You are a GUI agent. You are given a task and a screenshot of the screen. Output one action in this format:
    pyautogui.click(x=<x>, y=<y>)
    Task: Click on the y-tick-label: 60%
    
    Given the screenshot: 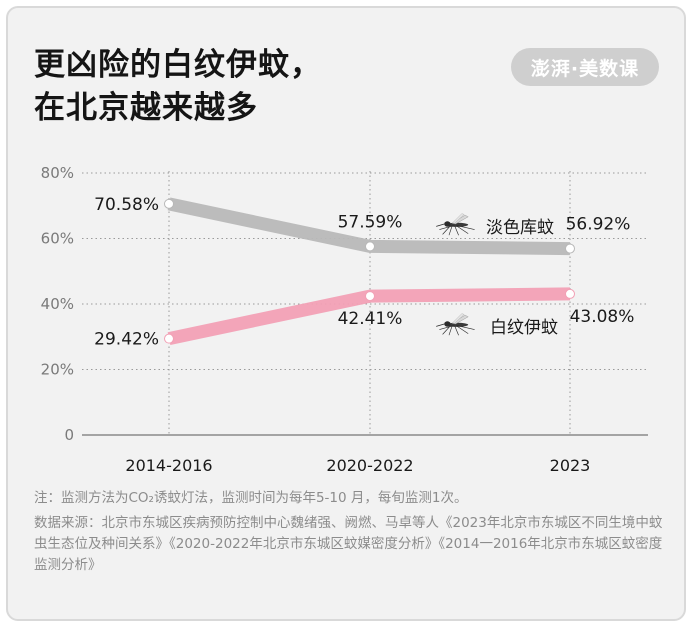 What is the action you would take?
    pyautogui.click(x=57, y=239)
    